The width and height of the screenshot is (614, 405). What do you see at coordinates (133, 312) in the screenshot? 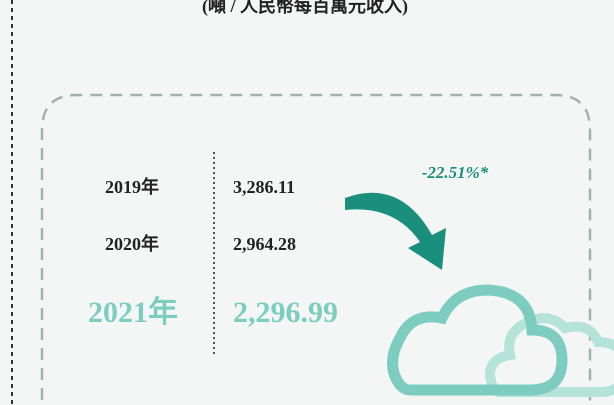
I see `year-highlight: 2021年` at bounding box center [133, 312].